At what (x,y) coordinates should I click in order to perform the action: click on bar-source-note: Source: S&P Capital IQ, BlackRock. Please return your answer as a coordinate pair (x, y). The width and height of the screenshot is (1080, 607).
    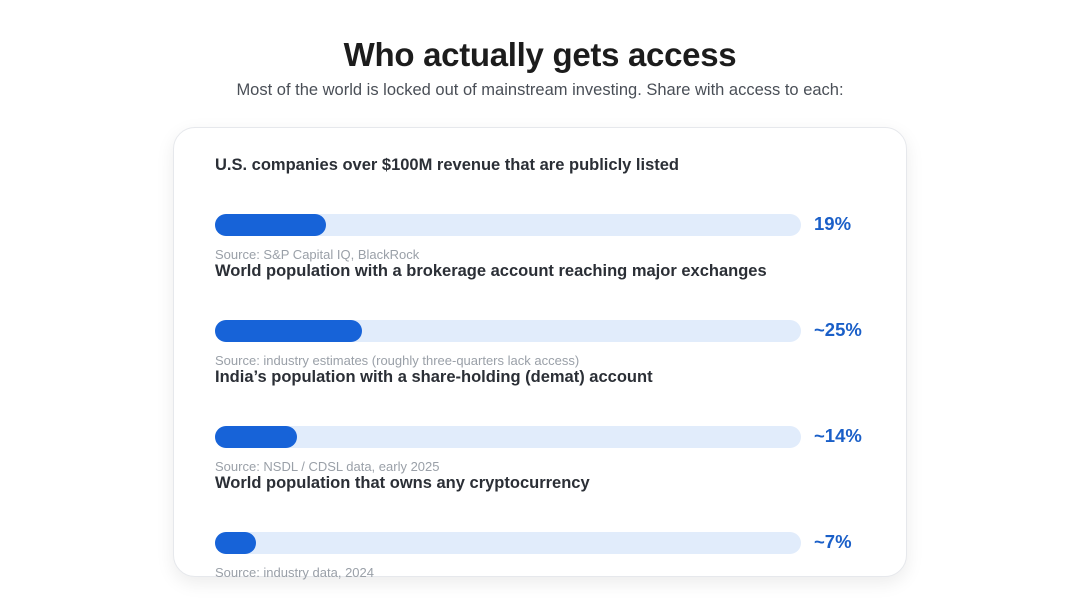
    Looking at the image, I should click on (317, 254).